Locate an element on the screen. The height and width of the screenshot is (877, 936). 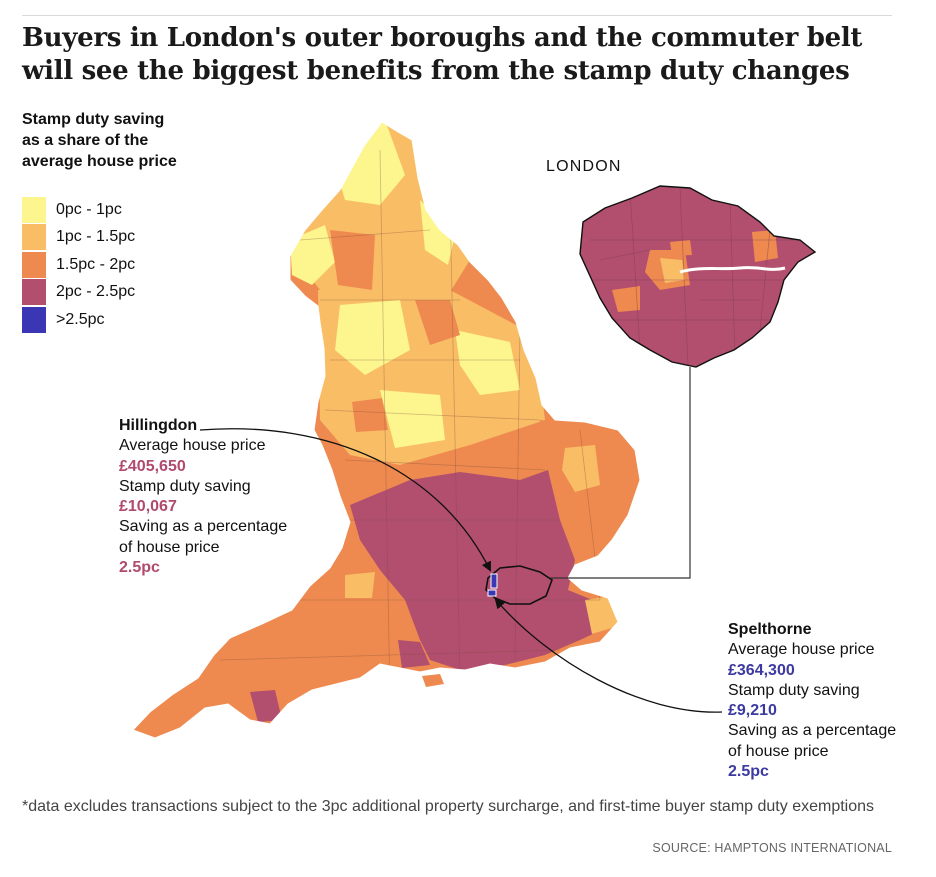
hillingdon-marker is located at coordinates (494, 581).